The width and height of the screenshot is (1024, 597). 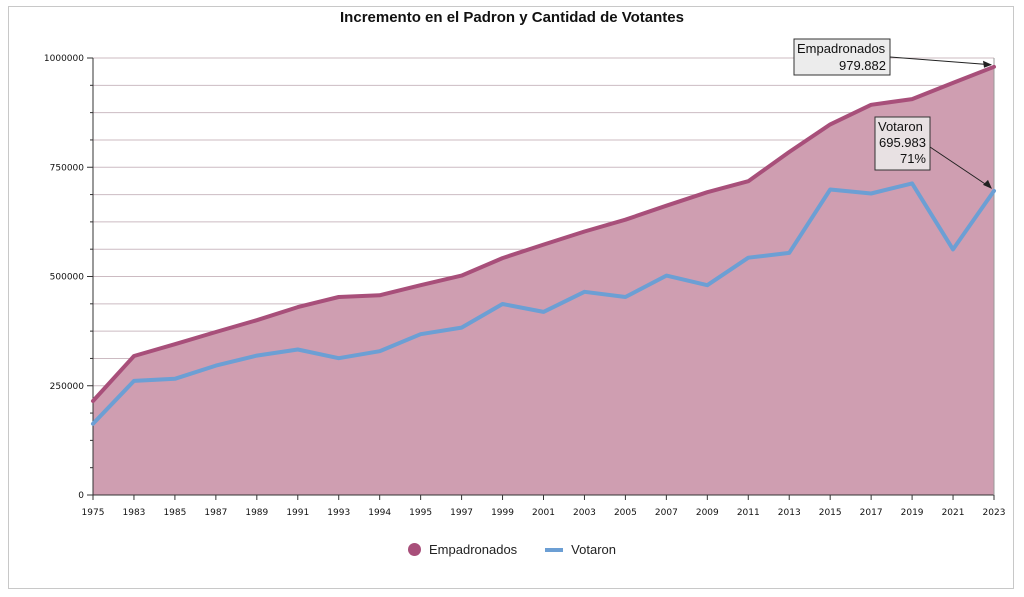 I want to click on x-tick-label: 2007, so click(x=666, y=513).